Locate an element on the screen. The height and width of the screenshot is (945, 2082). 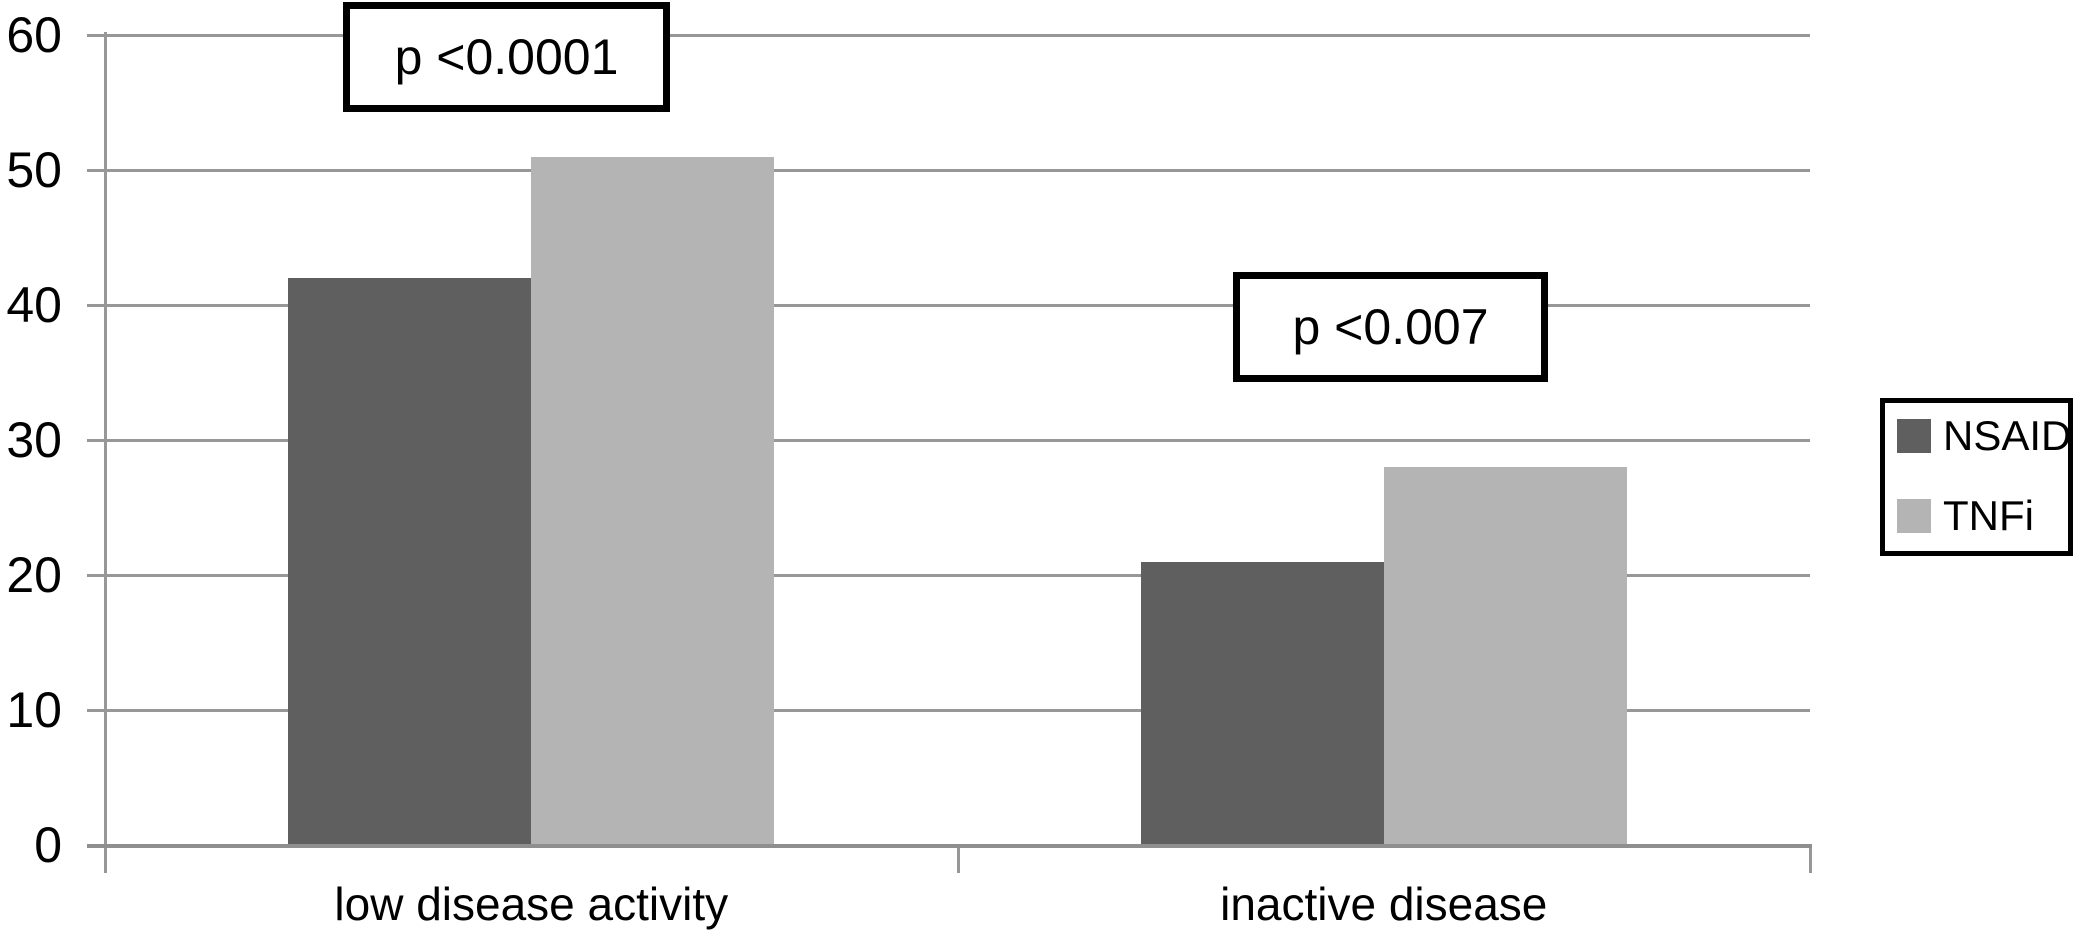
bar-tnfi-group1 is located at coordinates (653, 500).